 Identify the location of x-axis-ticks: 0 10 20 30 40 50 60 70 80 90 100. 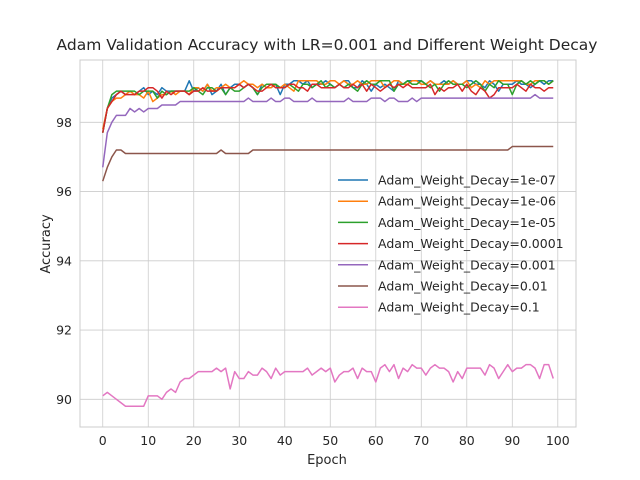
(334, 440).